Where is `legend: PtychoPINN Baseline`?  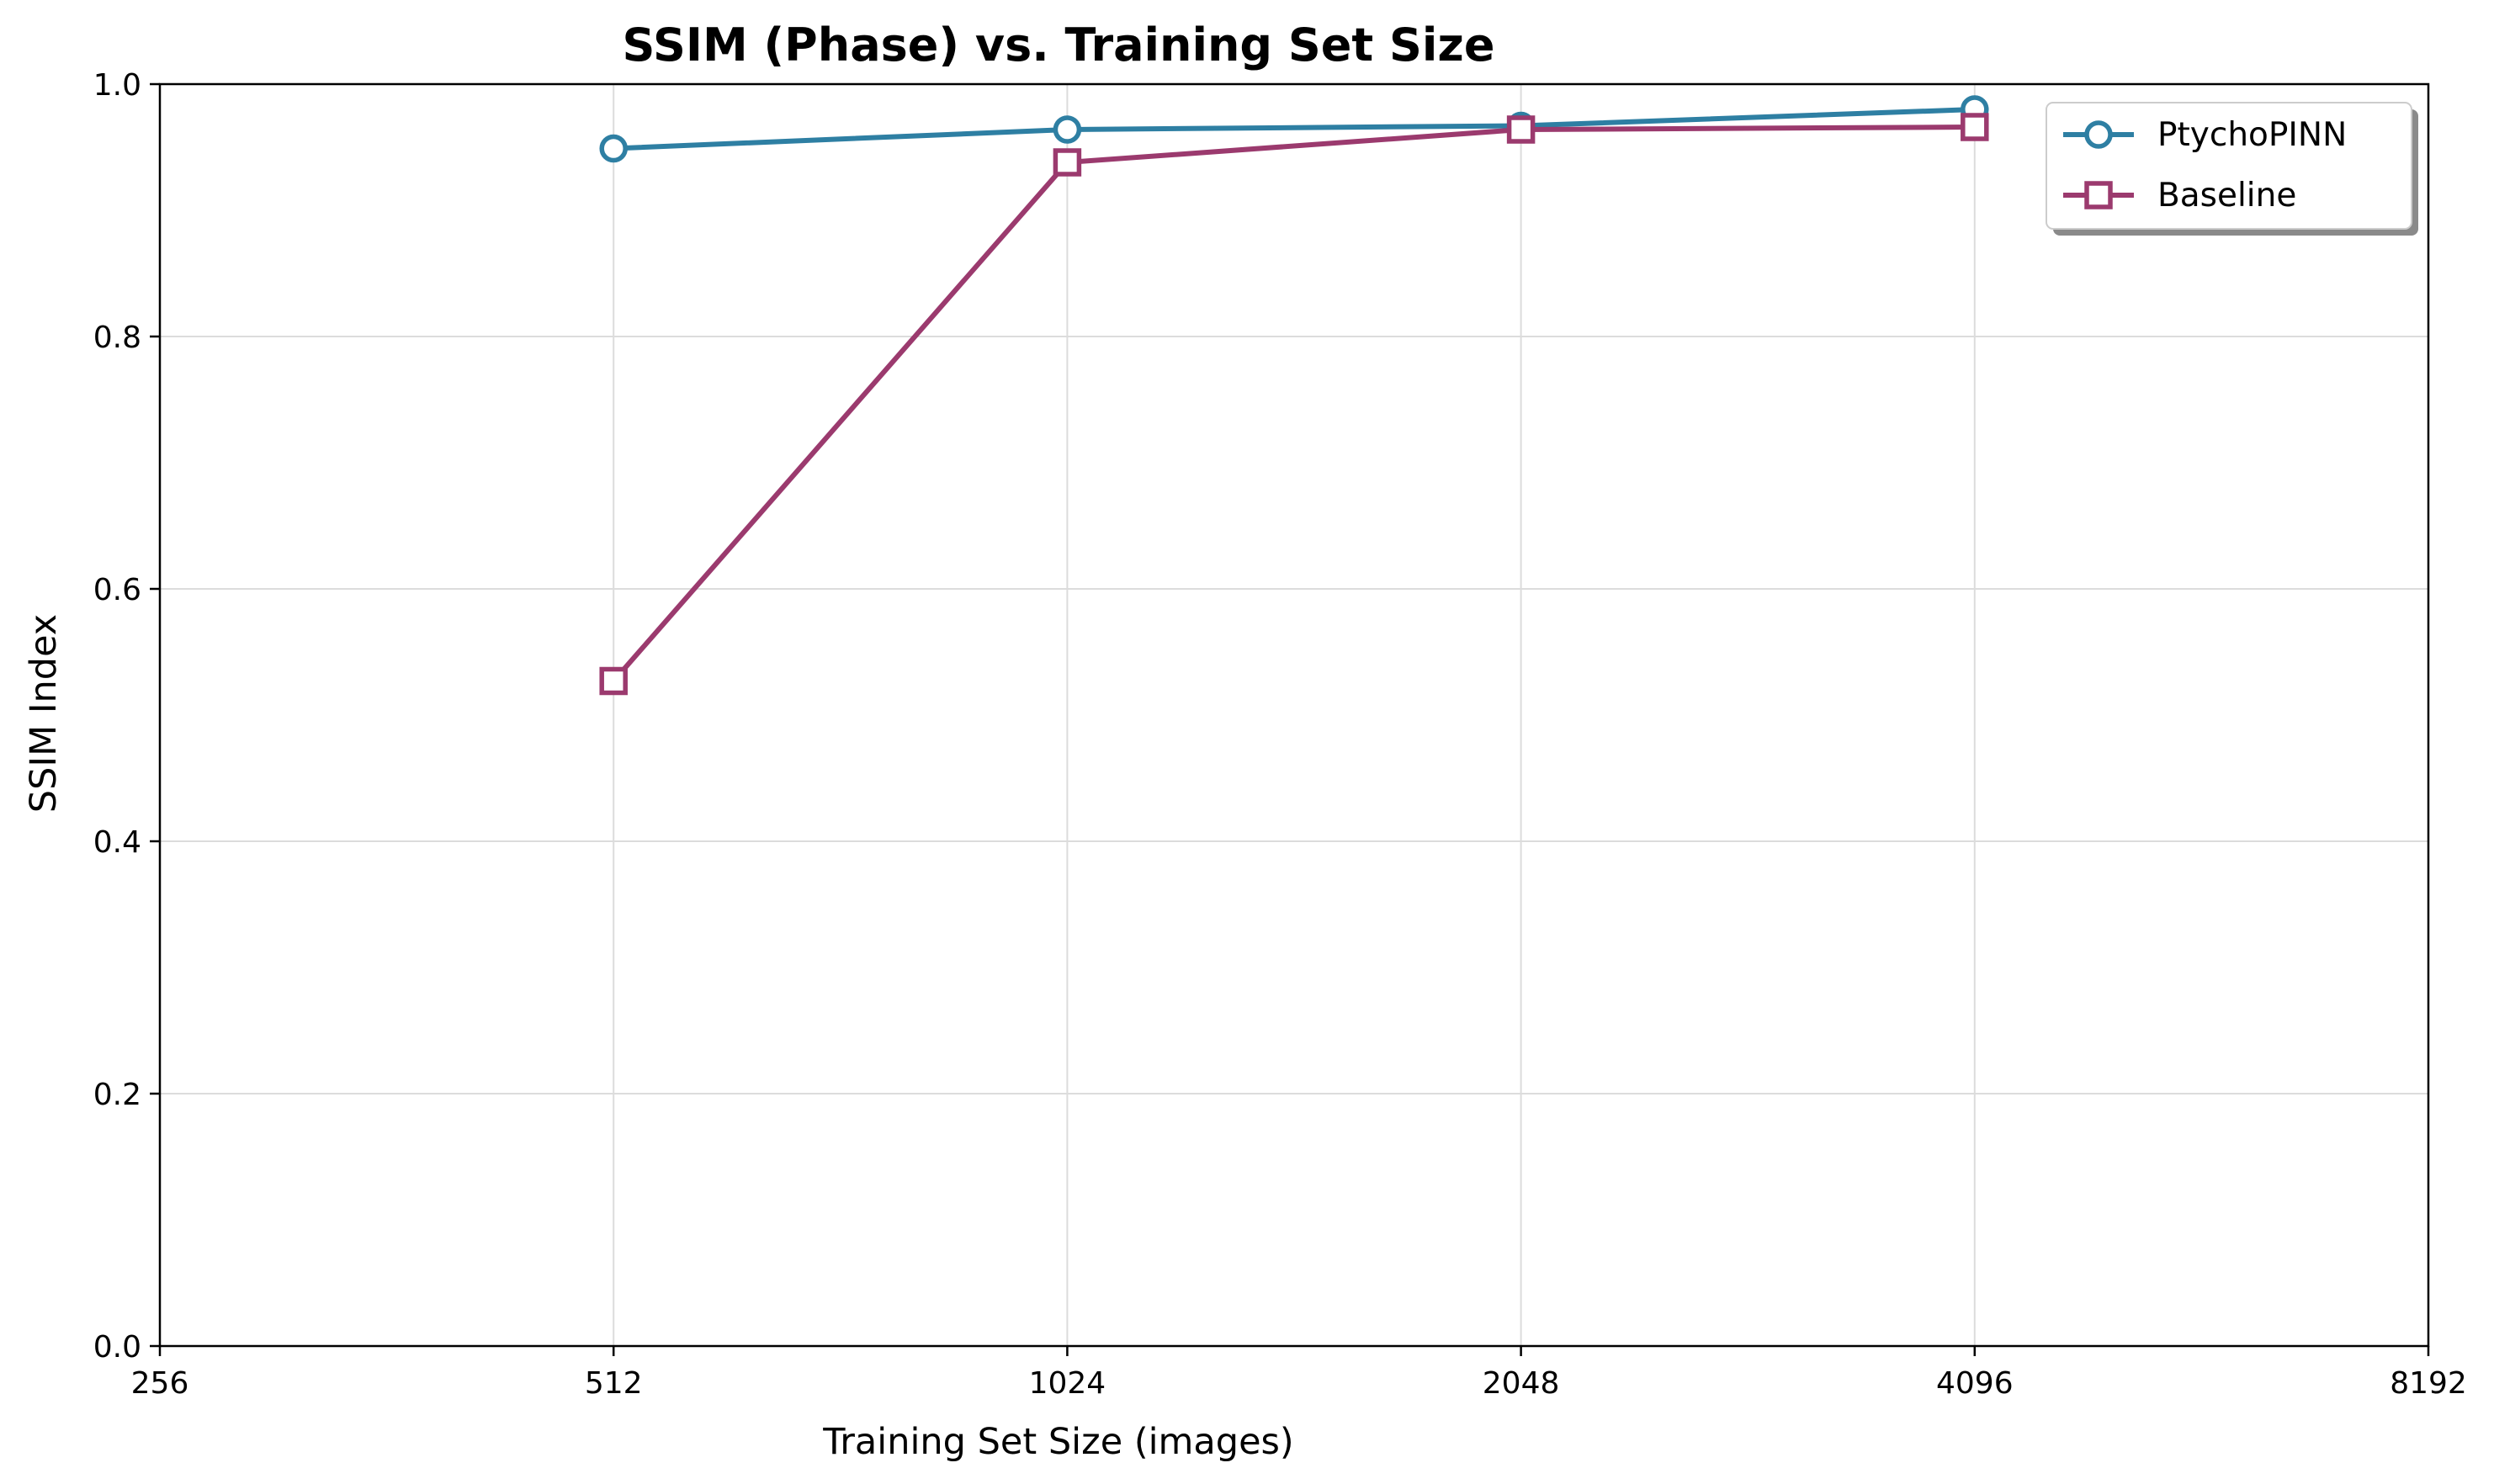
legend: PtychoPINN Baseline is located at coordinates (2232, 169).